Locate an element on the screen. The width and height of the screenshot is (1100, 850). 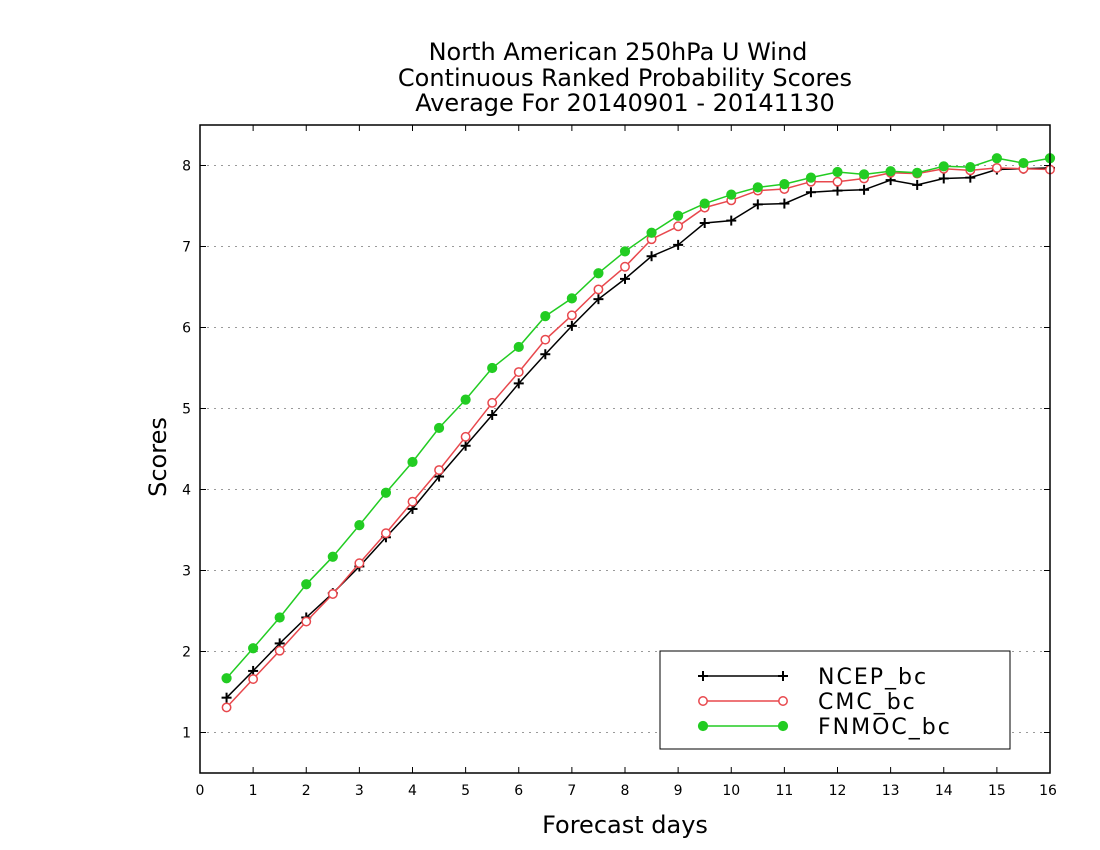
y-tick-label-5: 5 is located at coordinates (186, 410).